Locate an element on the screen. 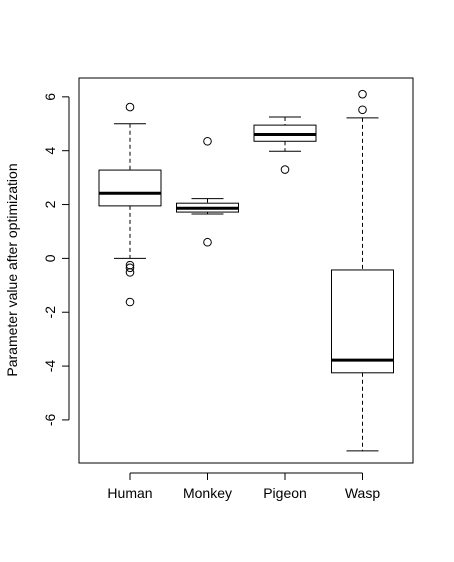  y-axis: -6 -4 -2 0 2 4 6 is located at coordinates (56, 259).